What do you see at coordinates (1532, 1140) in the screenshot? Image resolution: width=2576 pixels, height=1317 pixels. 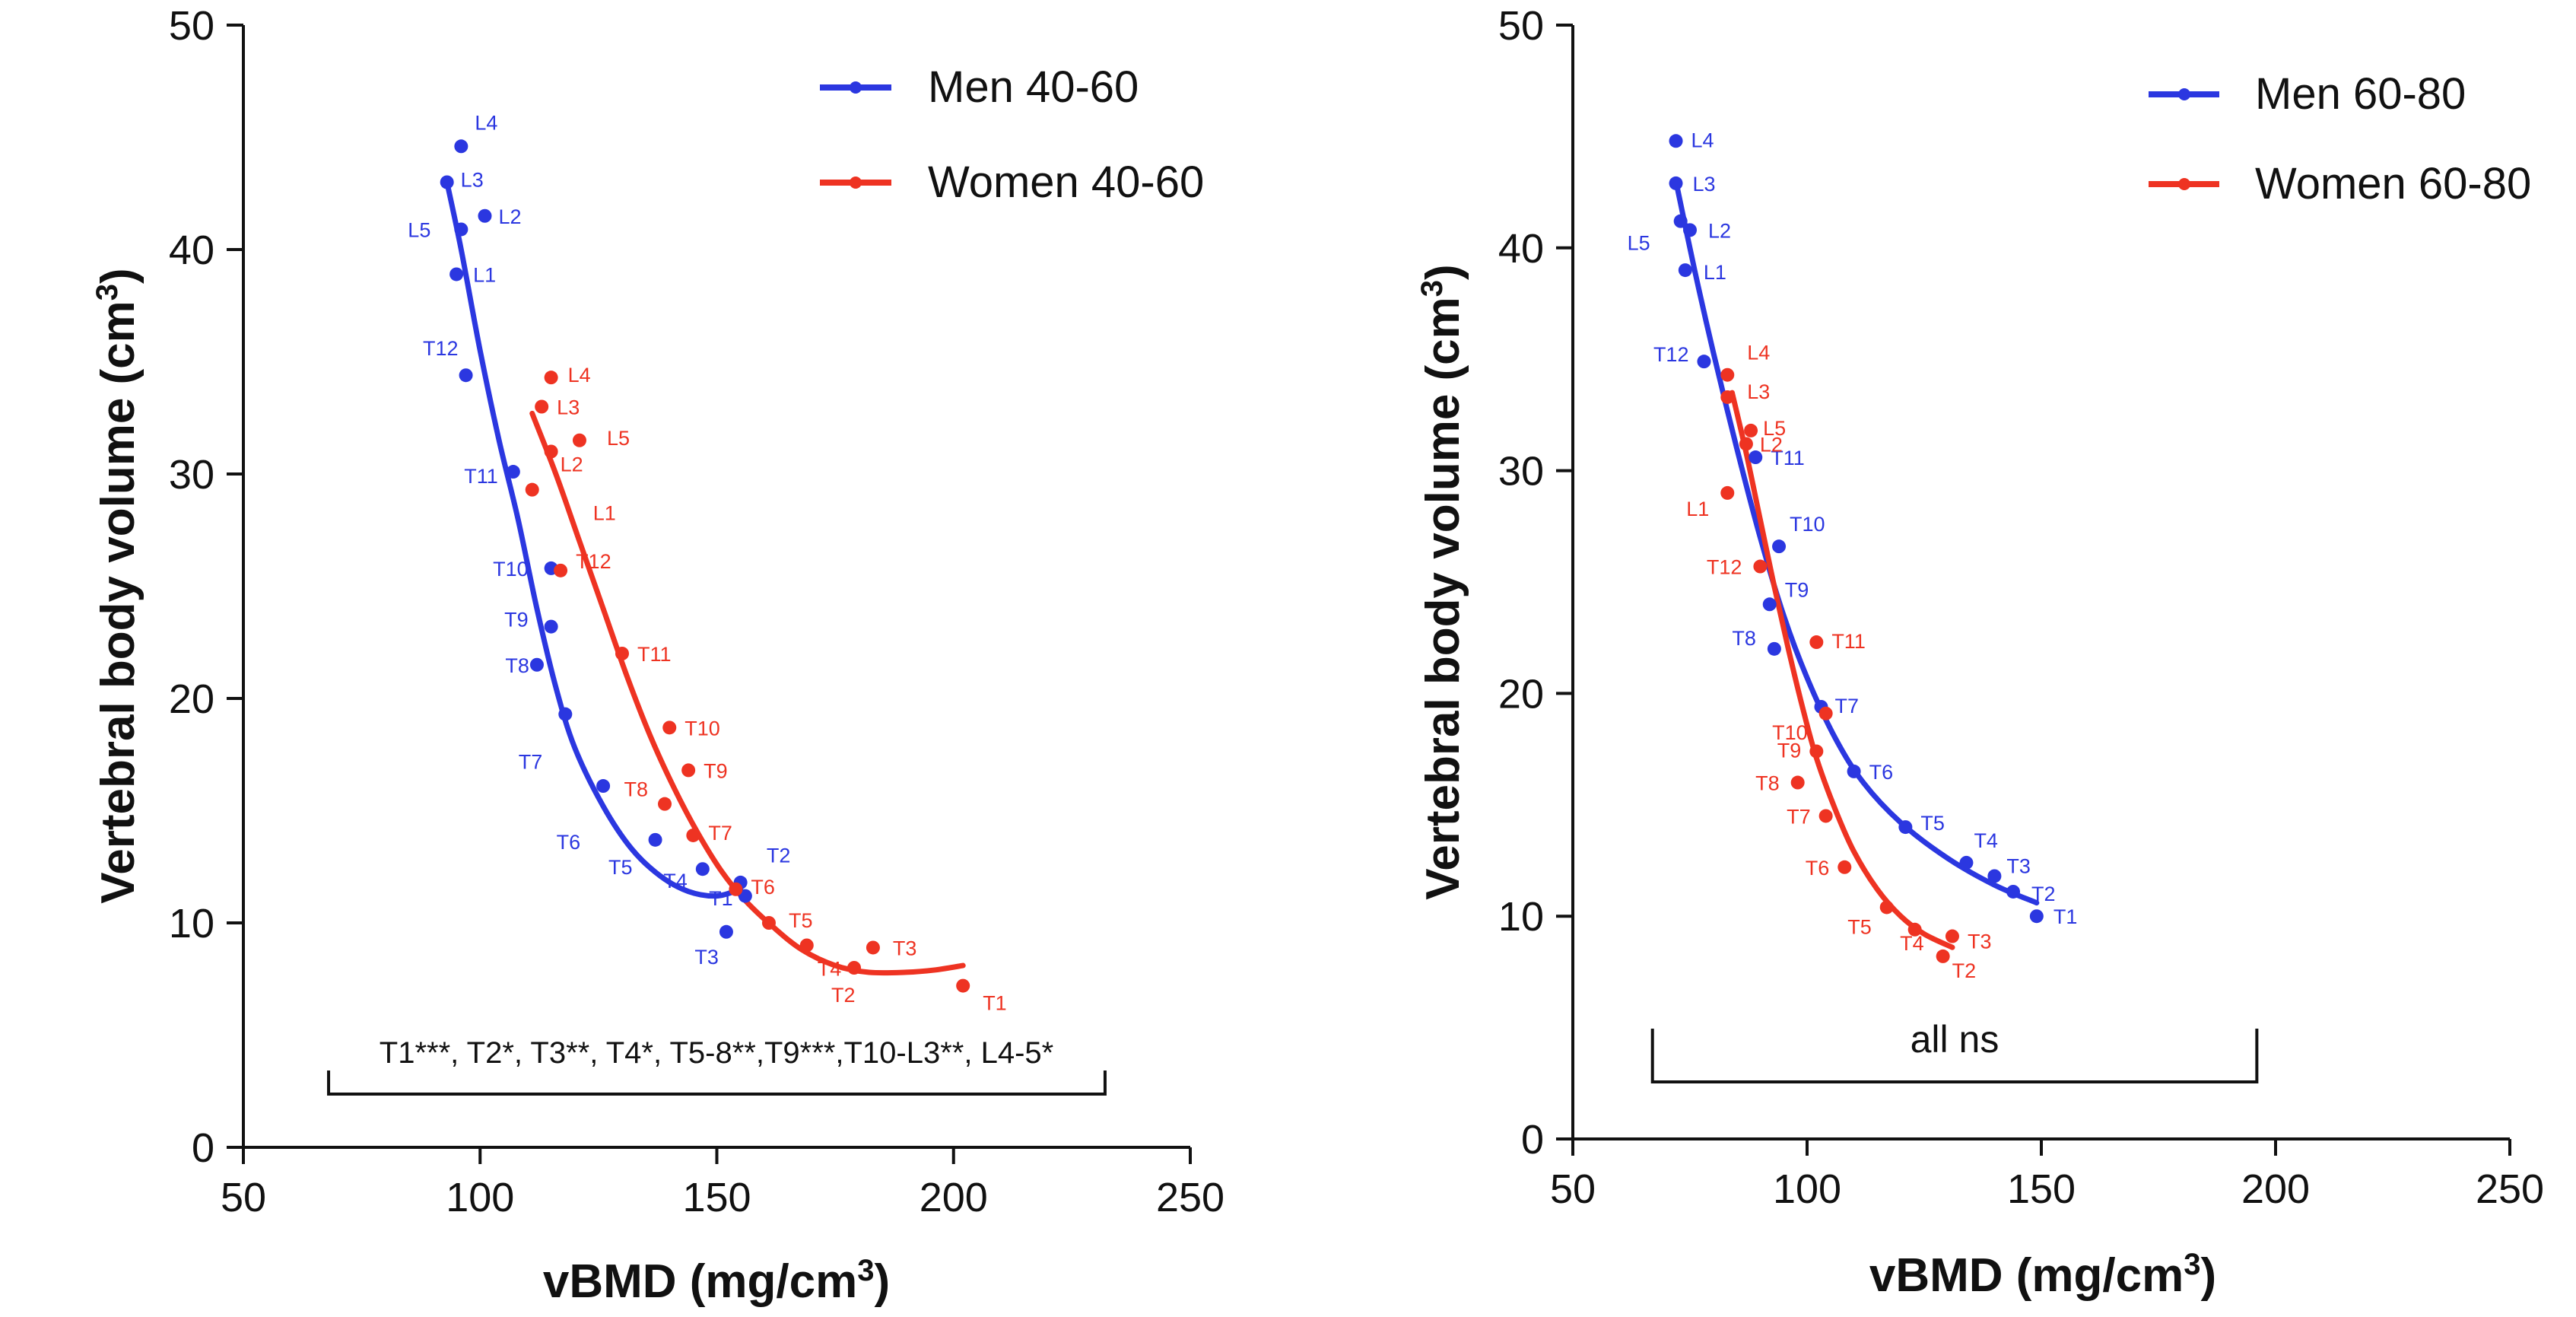 I see `y-tick-label: 0` at bounding box center [1532, 1140].